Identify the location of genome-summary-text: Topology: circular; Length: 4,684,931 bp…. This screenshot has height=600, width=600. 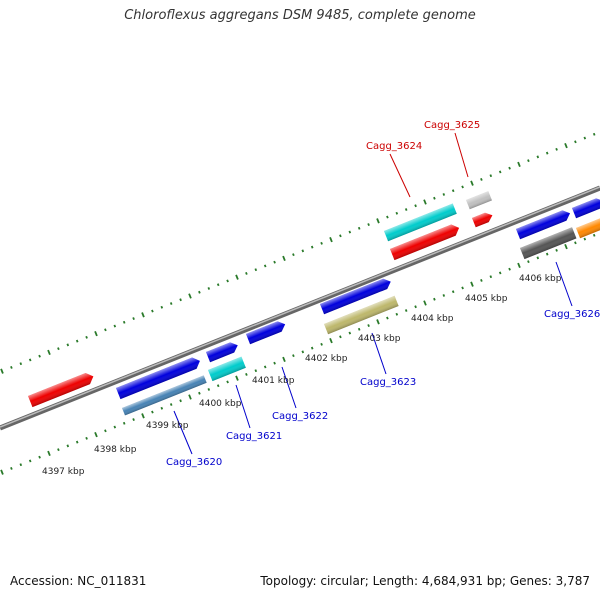
(425, 581).